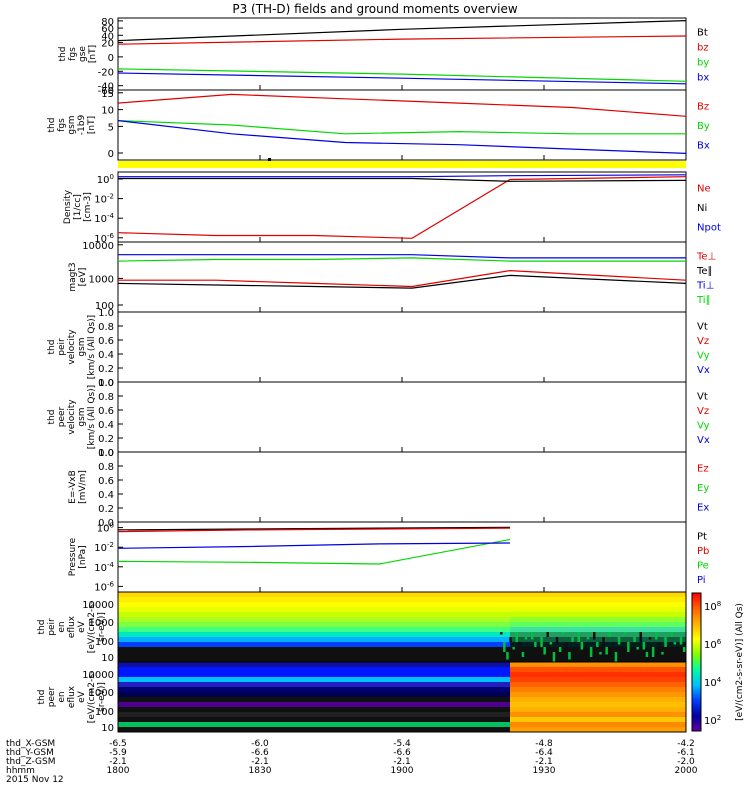 The width and height of the screenshot is (750, 800). Describe the element at coordinates (82, 626) in the screenshot. I see `ylabel-peir_spec-4: eV` at that location.